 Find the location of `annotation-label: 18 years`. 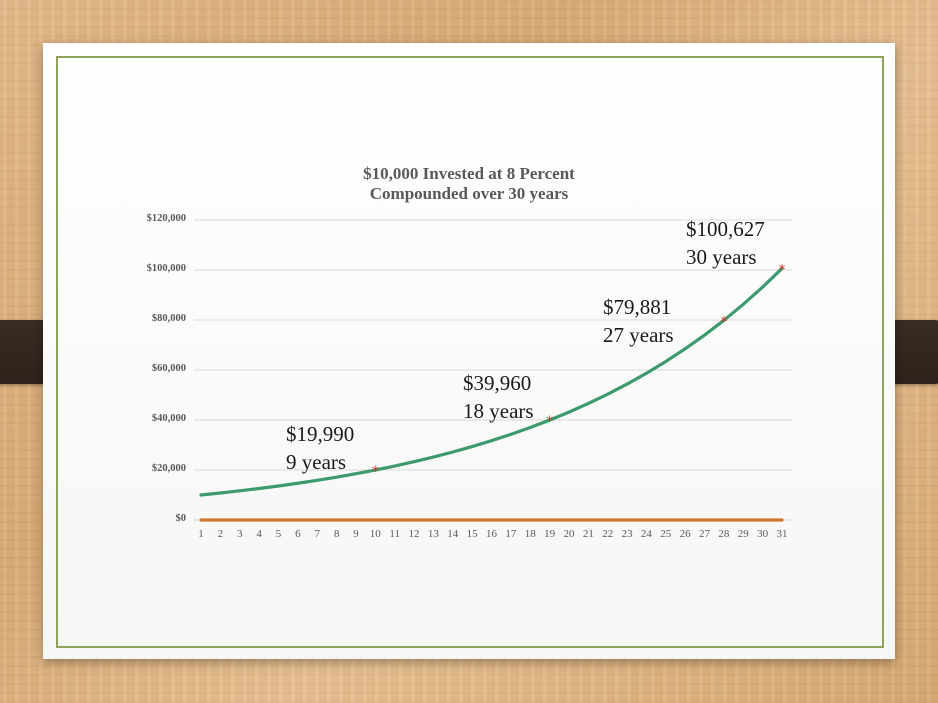

annotation-label: 18 years is located at coordinates (498, 411).